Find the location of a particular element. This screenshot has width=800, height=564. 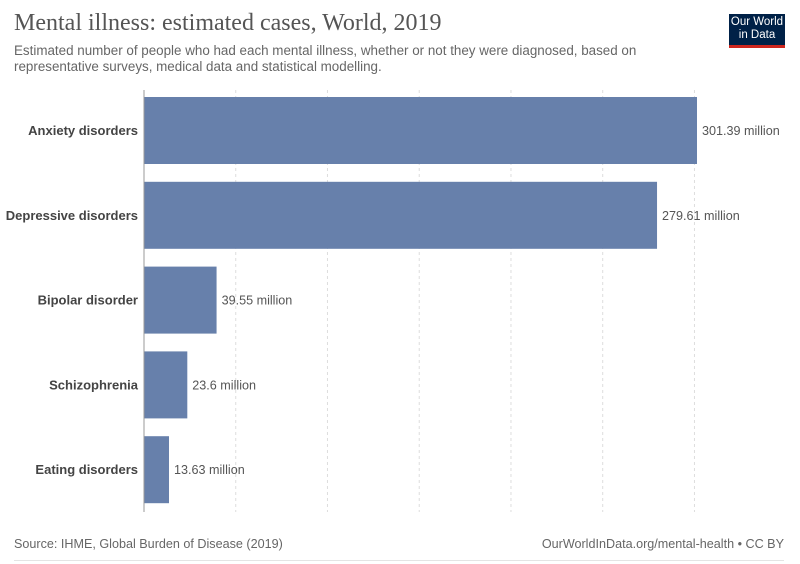

logo-line-1: Our World is located at coordinates (757, 22).